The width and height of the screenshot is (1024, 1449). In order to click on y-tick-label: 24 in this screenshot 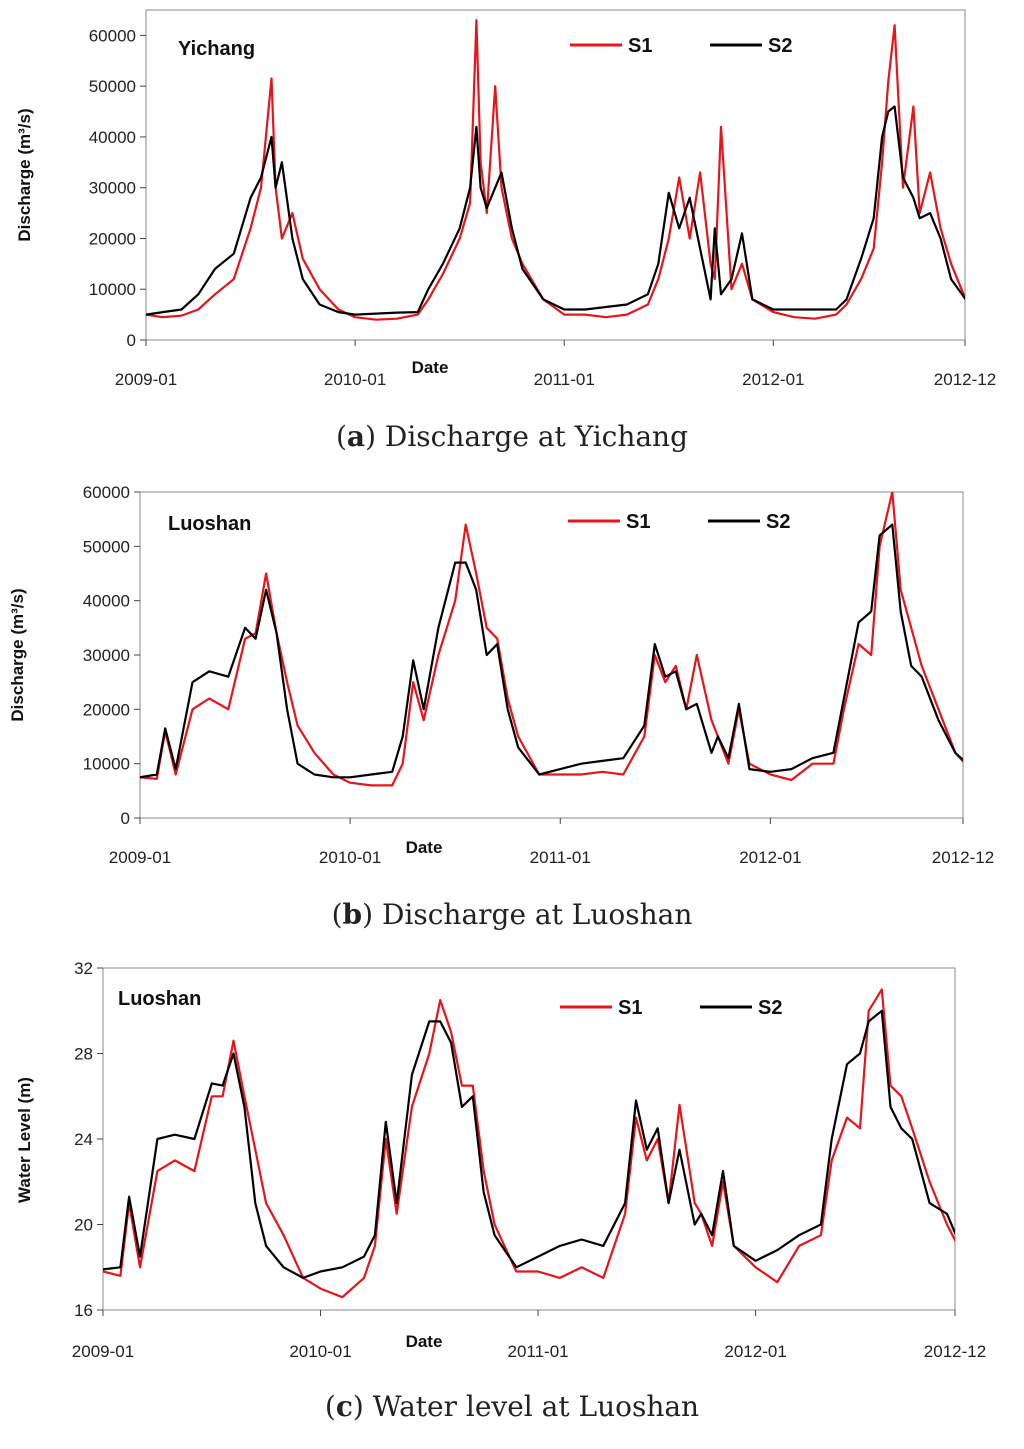, I will do `click(83, 1139)`.